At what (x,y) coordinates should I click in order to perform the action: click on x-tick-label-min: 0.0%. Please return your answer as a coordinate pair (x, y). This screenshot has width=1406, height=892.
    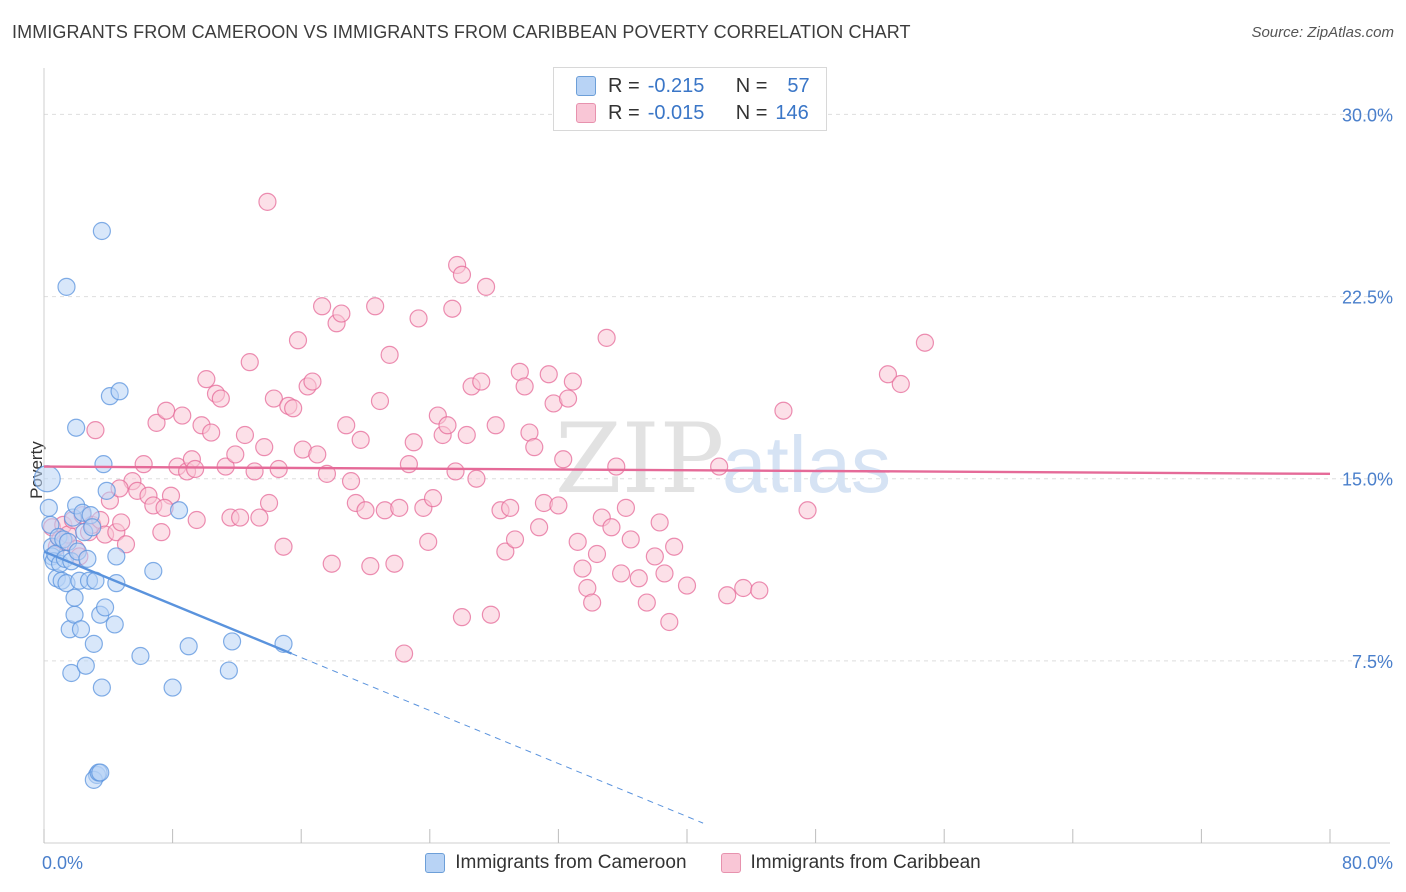
    Looking at the image, I should click on (62, 863).